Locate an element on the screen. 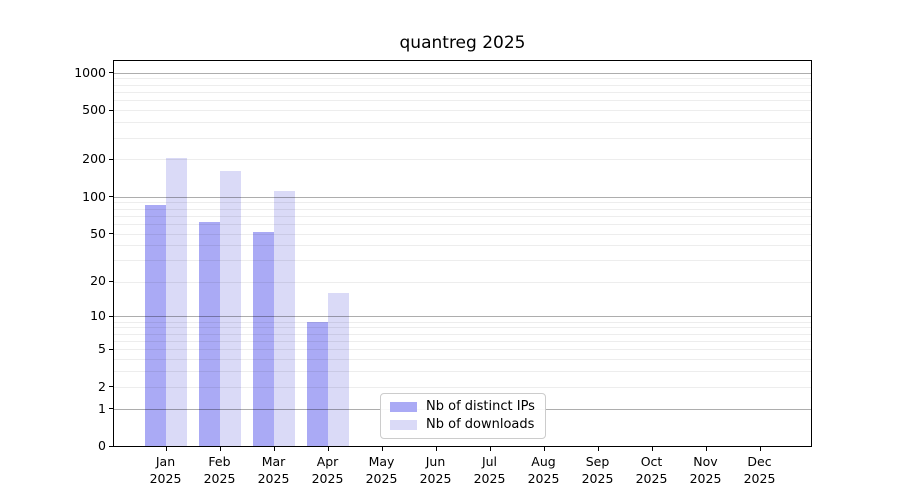 The image size is (900, 500). x-tick-label-jul: Jul 2025 is located at coordinates (490, 470).